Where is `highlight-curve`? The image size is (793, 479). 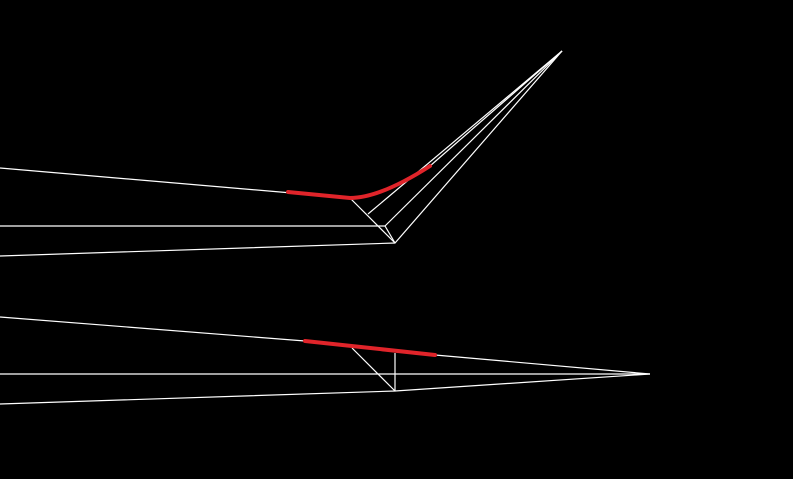 highlight-curve is located at coordinates (359, 182).